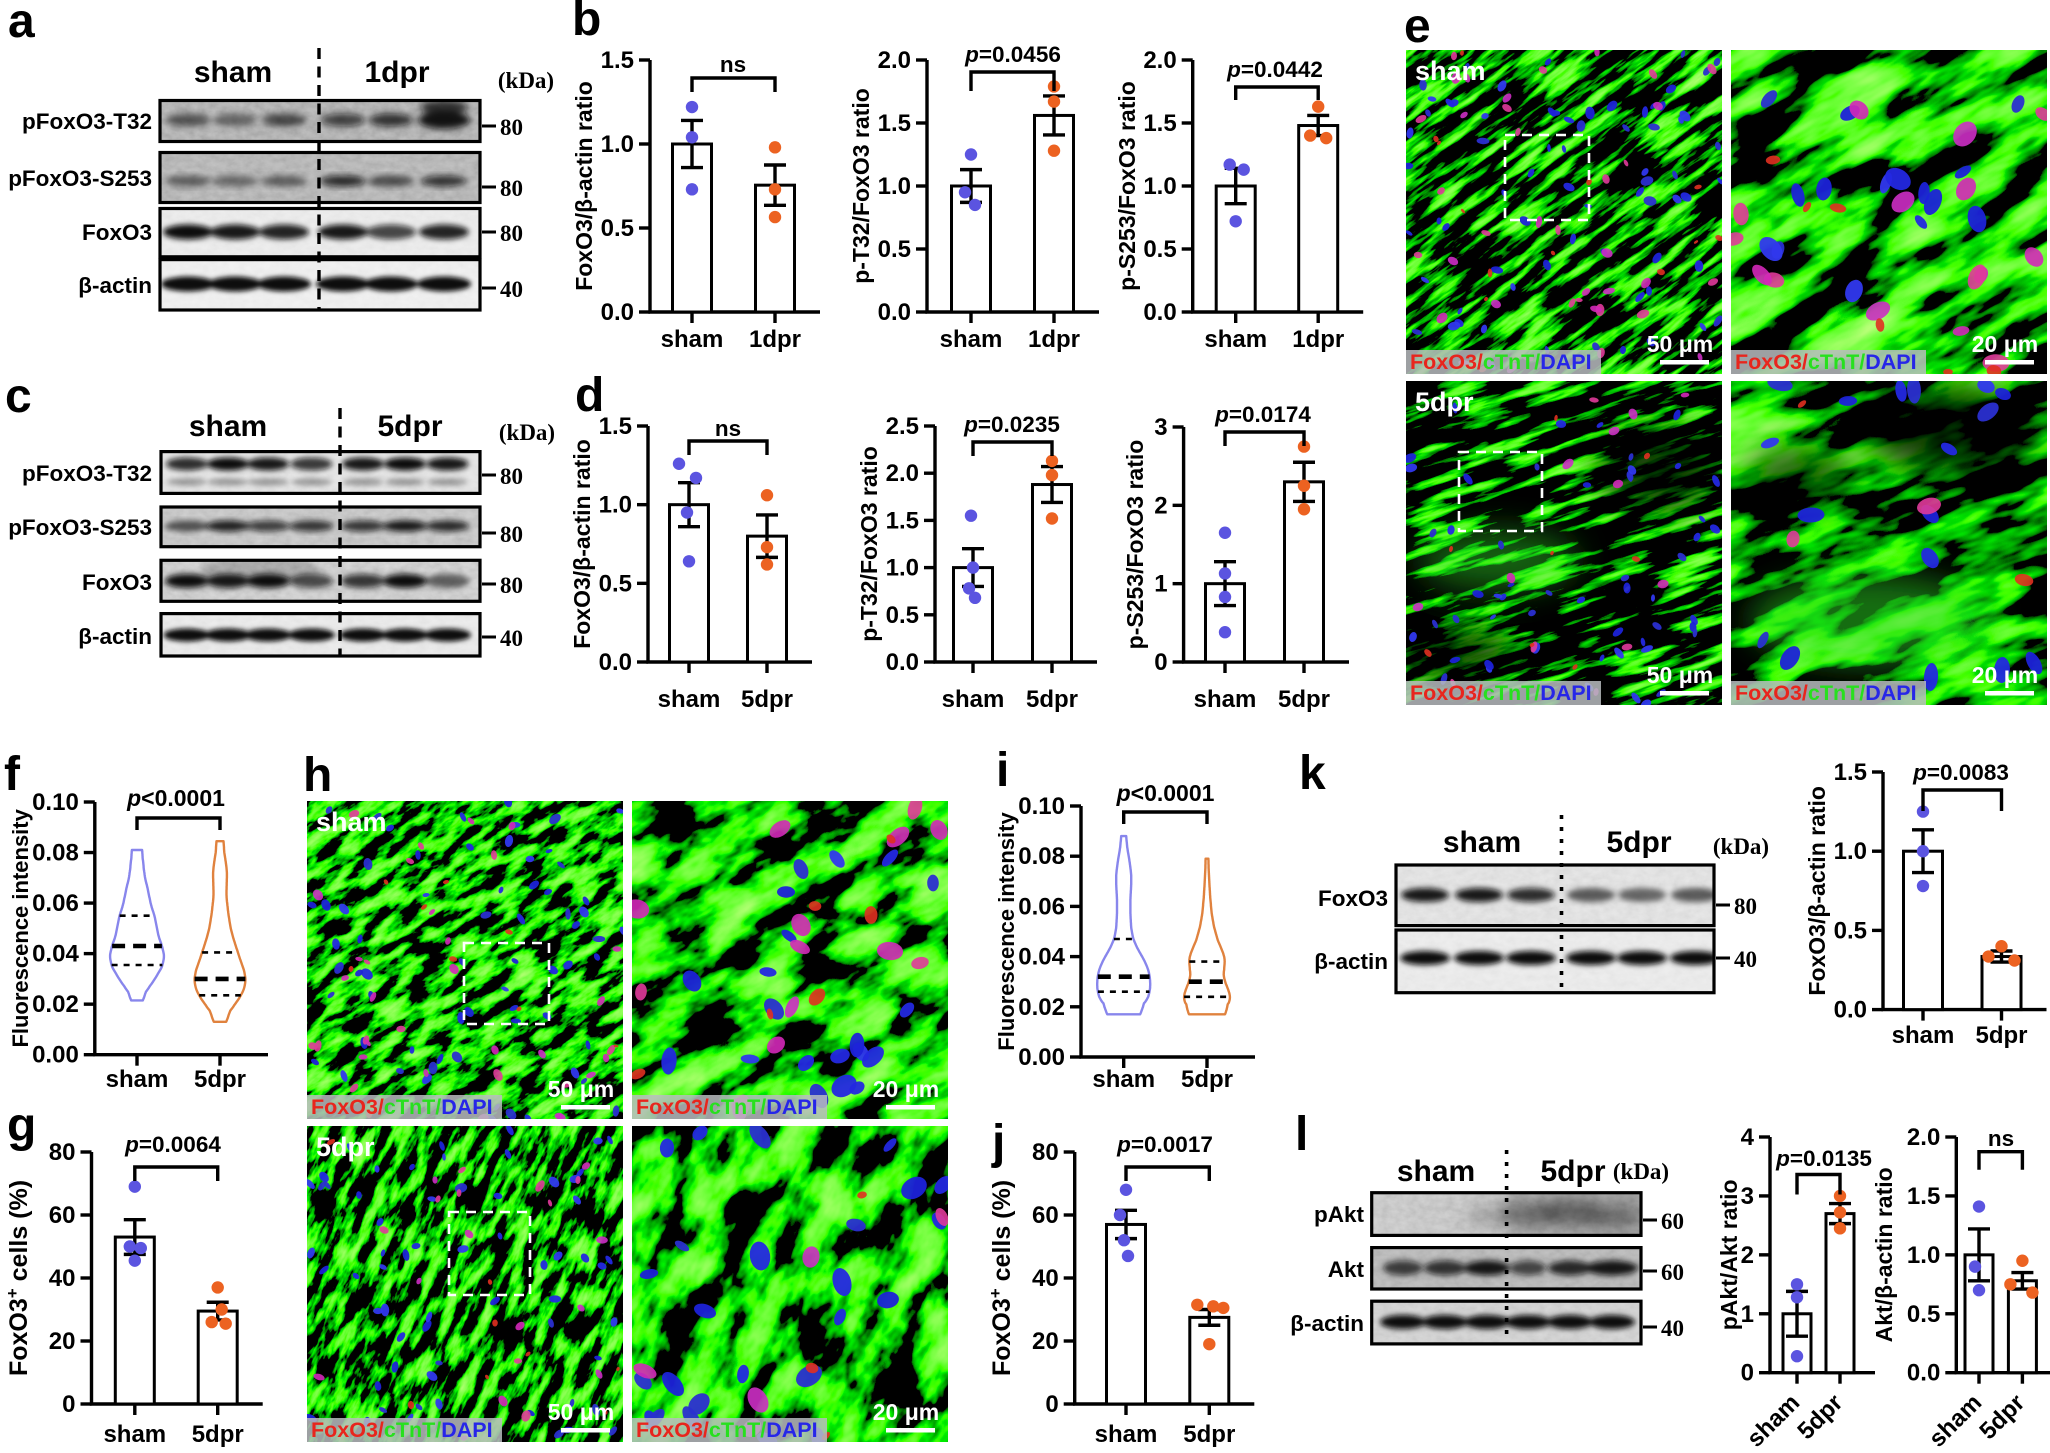 The width and height of the screenshot is (2050, 1453). What do you see at coordinates (55, 1004) in the screenshot?
I see `svg-text: 0.02` at bounding box center [55, 1004].